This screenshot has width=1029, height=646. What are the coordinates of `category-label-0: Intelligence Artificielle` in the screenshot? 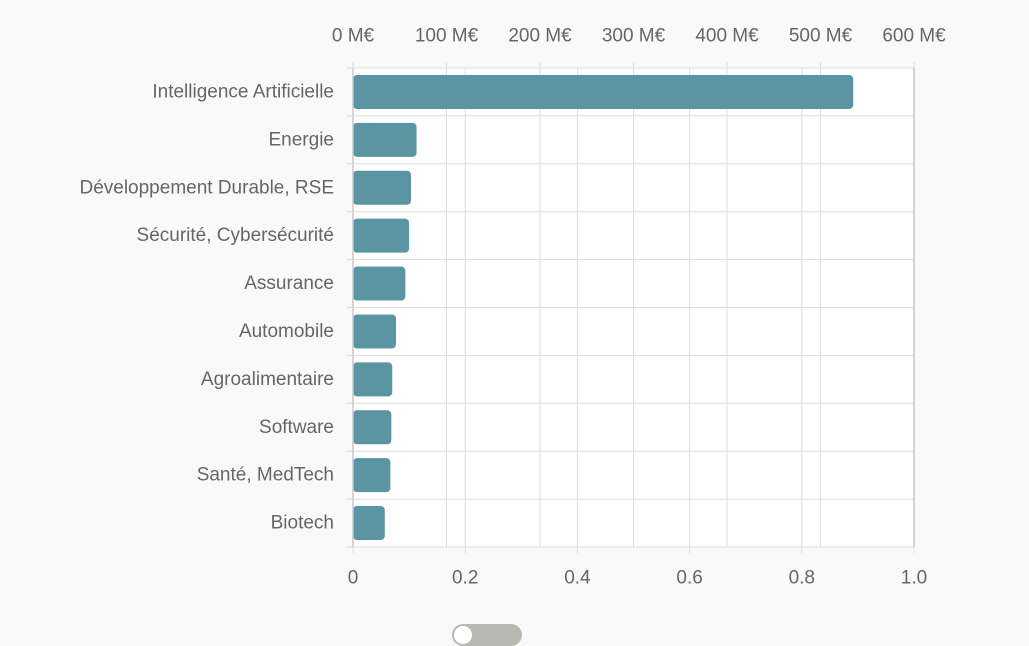 It's located at (243, 91).